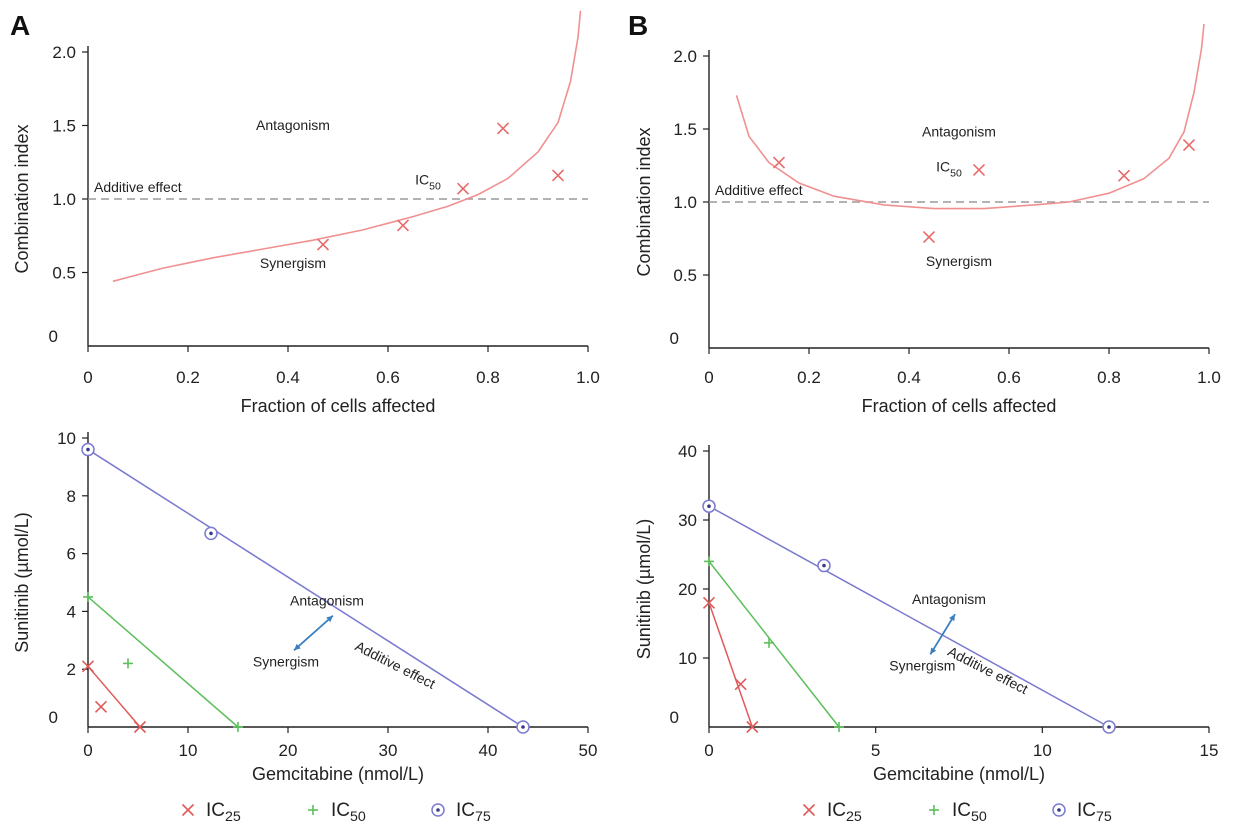  Describe the element at coordinates (987, 670) in the screenshot. I see `additive-effect-annotation: Additive effect` at that location.